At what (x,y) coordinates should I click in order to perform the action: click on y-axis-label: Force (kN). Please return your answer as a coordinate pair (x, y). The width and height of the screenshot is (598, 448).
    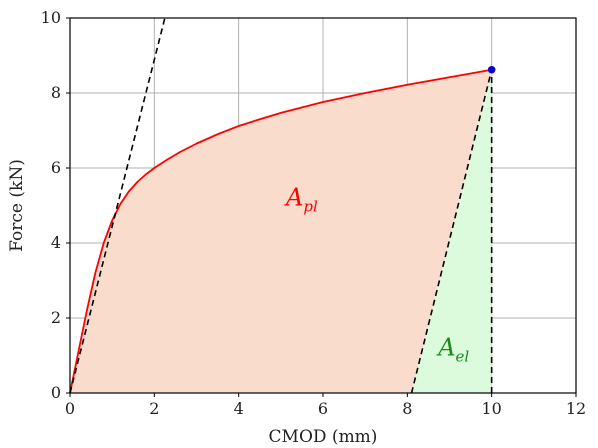
    Looking at the image, I should click on (17, 205).